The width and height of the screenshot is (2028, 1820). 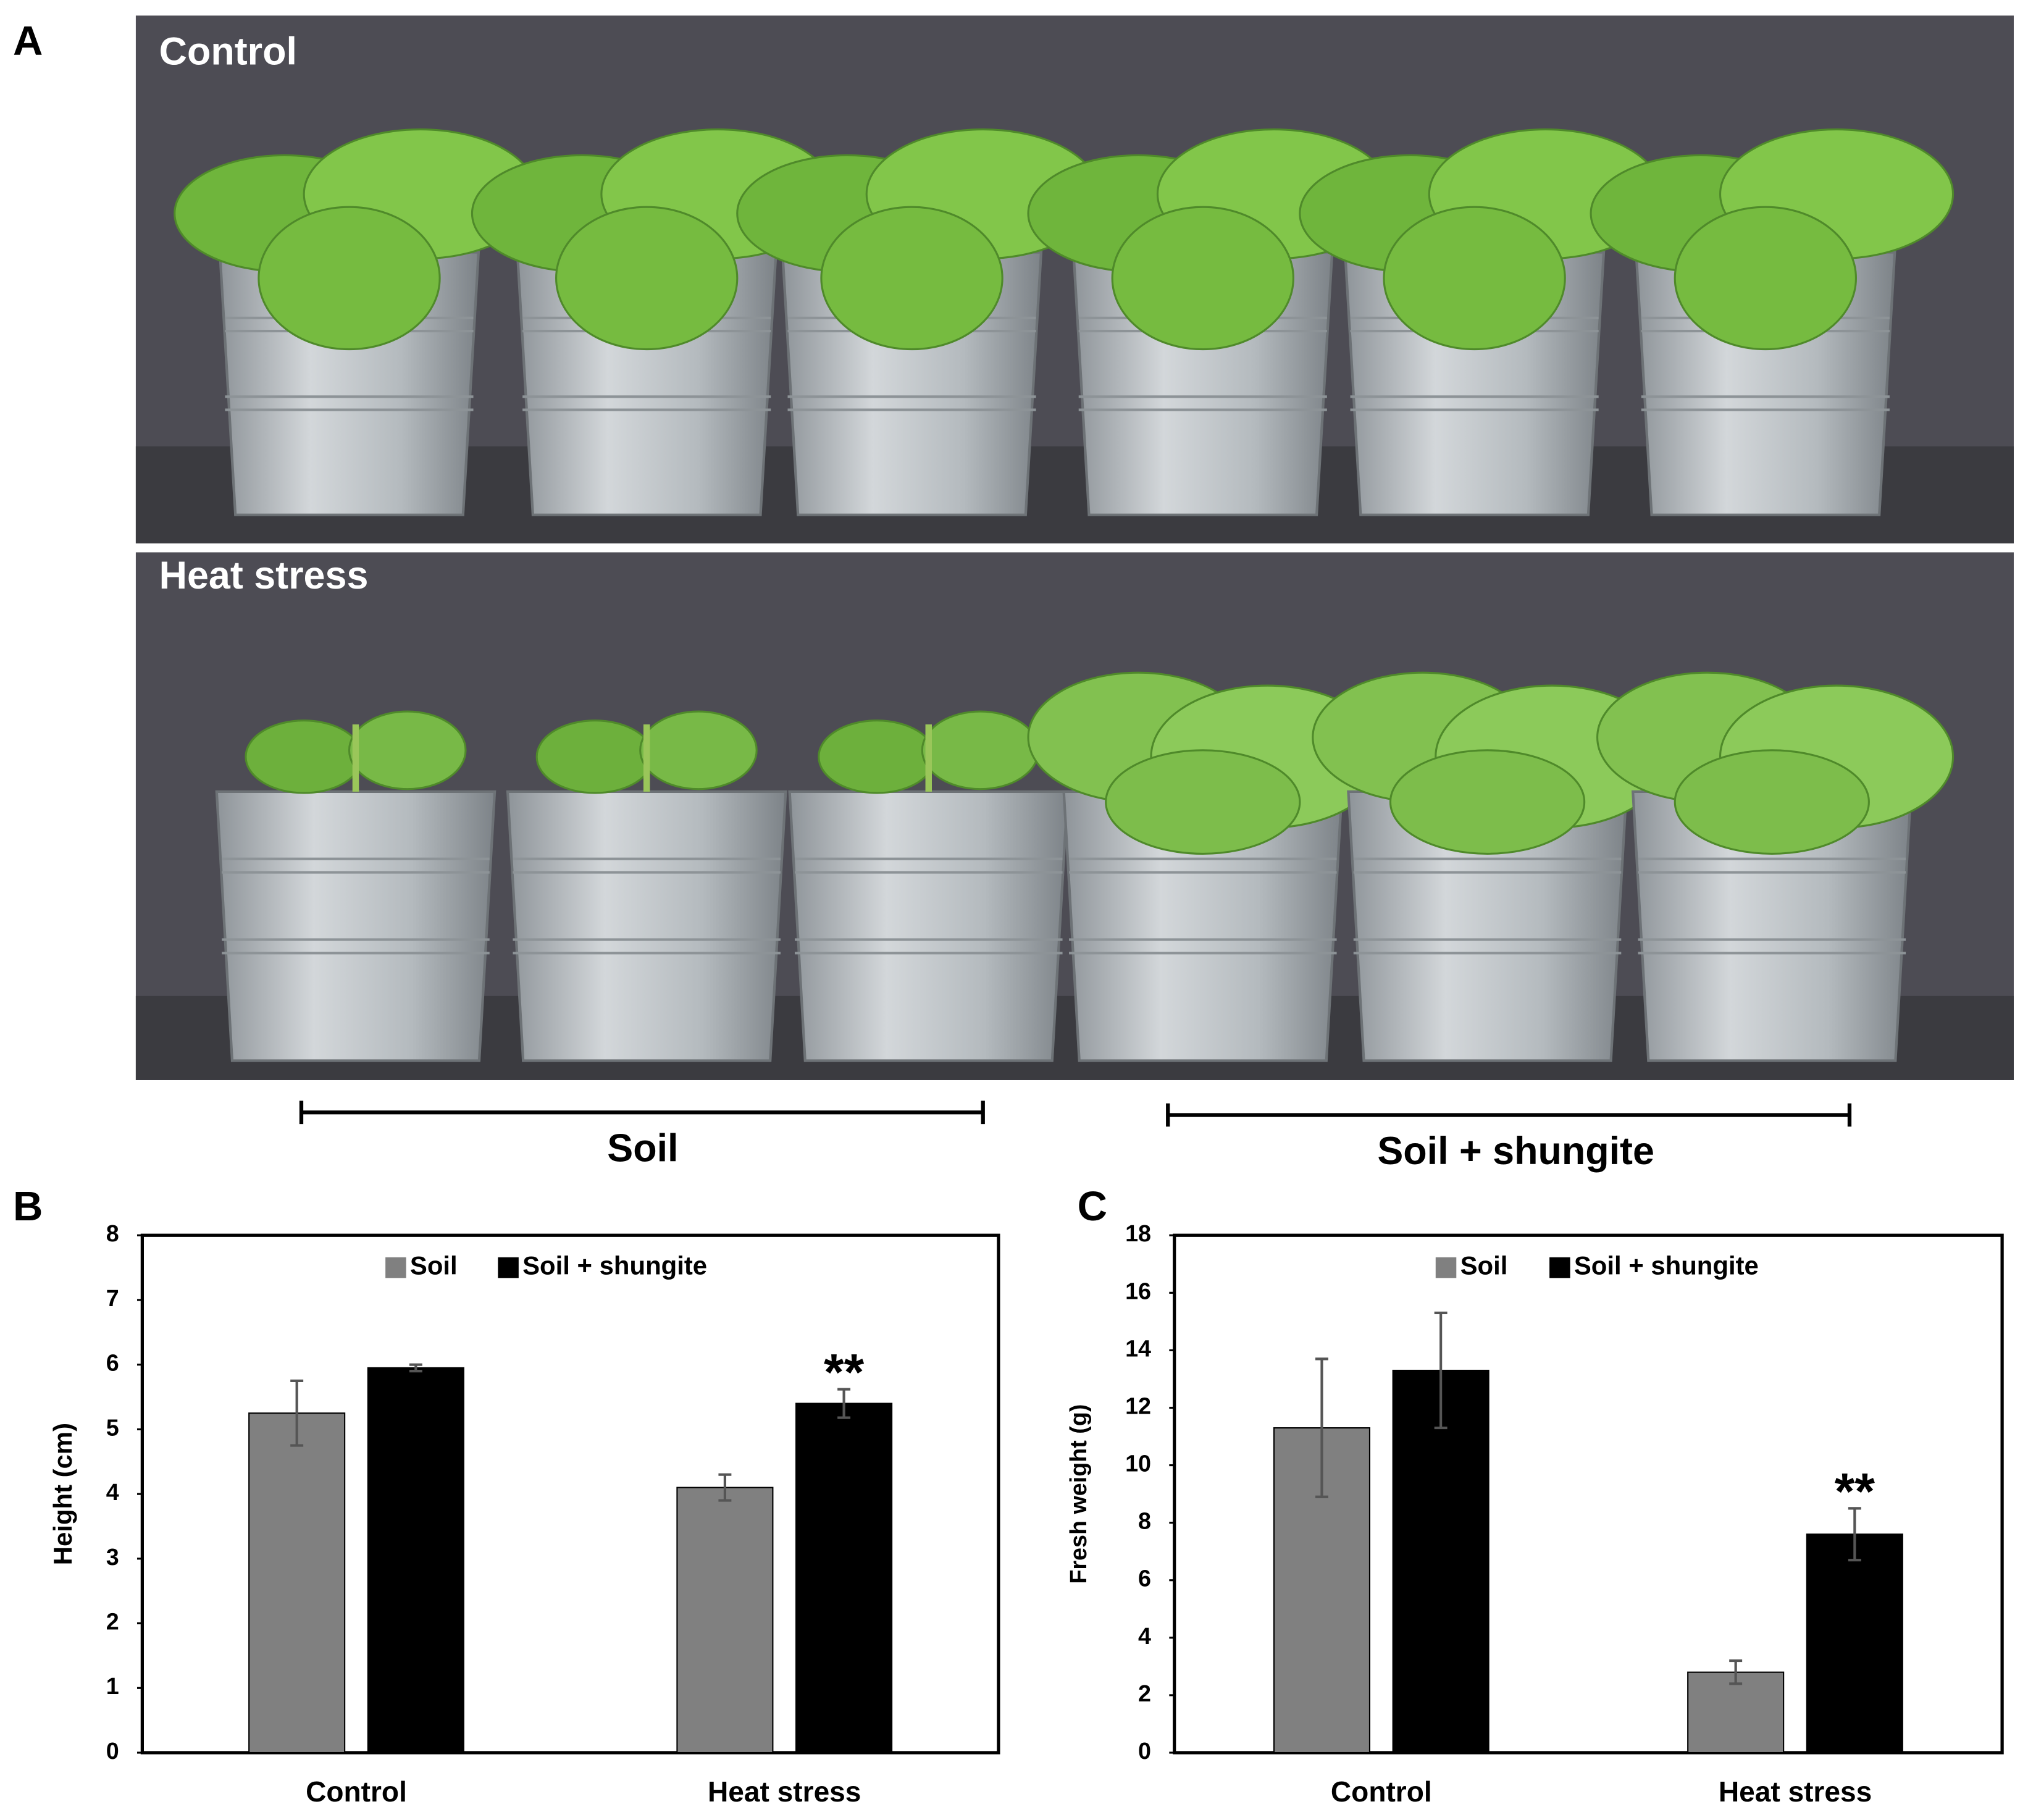 What do you see at coordinates (264, 575) in the screenshot?
I see `photo-label: Heat stress` at bounding box center [264, 575].